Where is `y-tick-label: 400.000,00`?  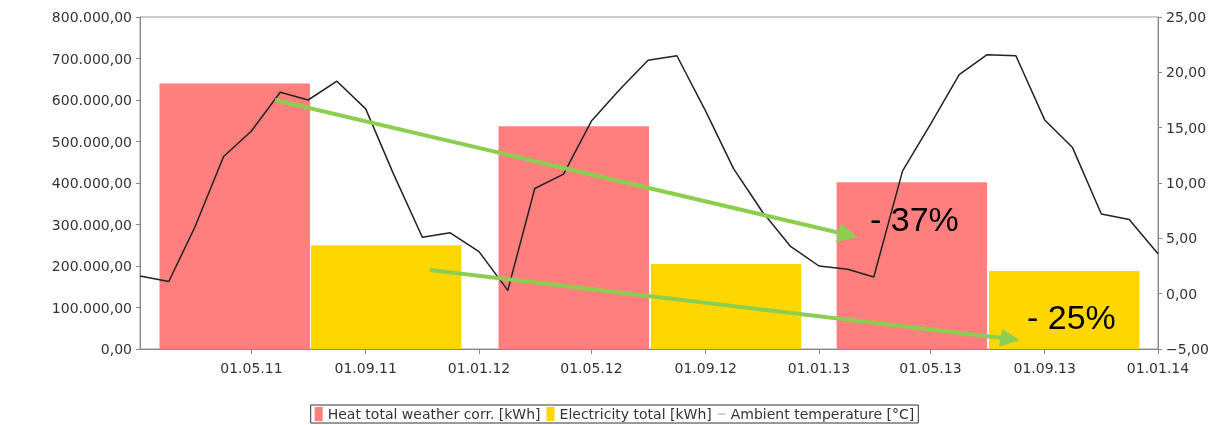 y-tick-label: 400.000,00 is located at coordinates (91, 183).